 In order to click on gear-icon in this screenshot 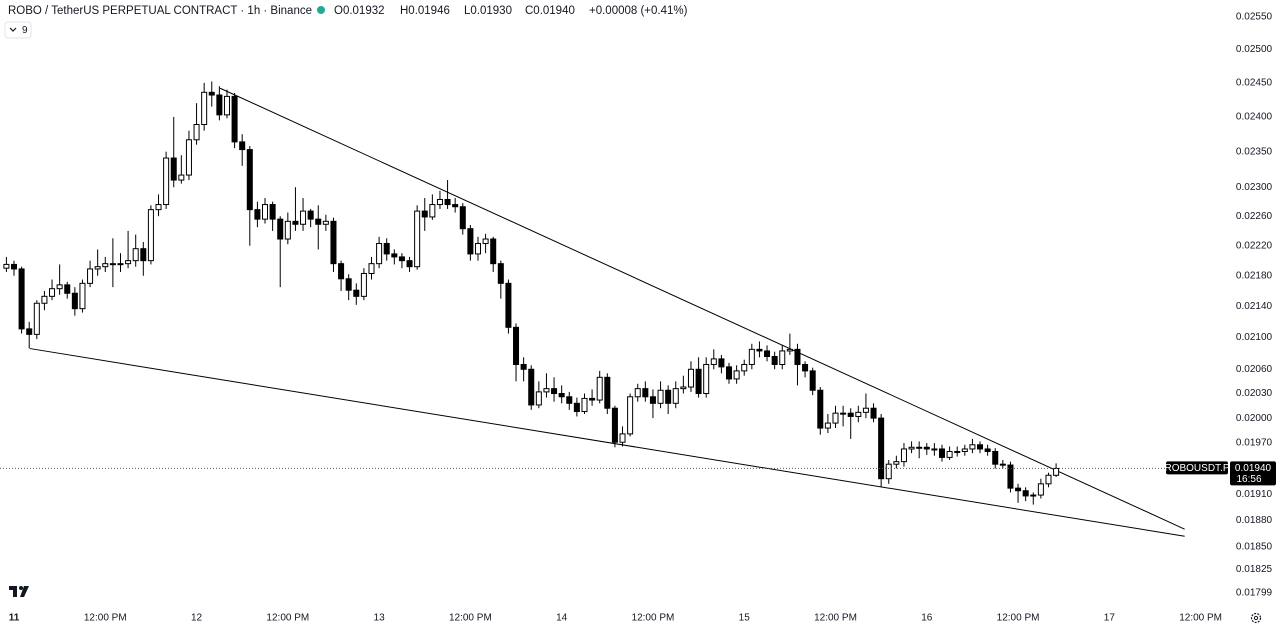, I will do `click(1256, 618)`.